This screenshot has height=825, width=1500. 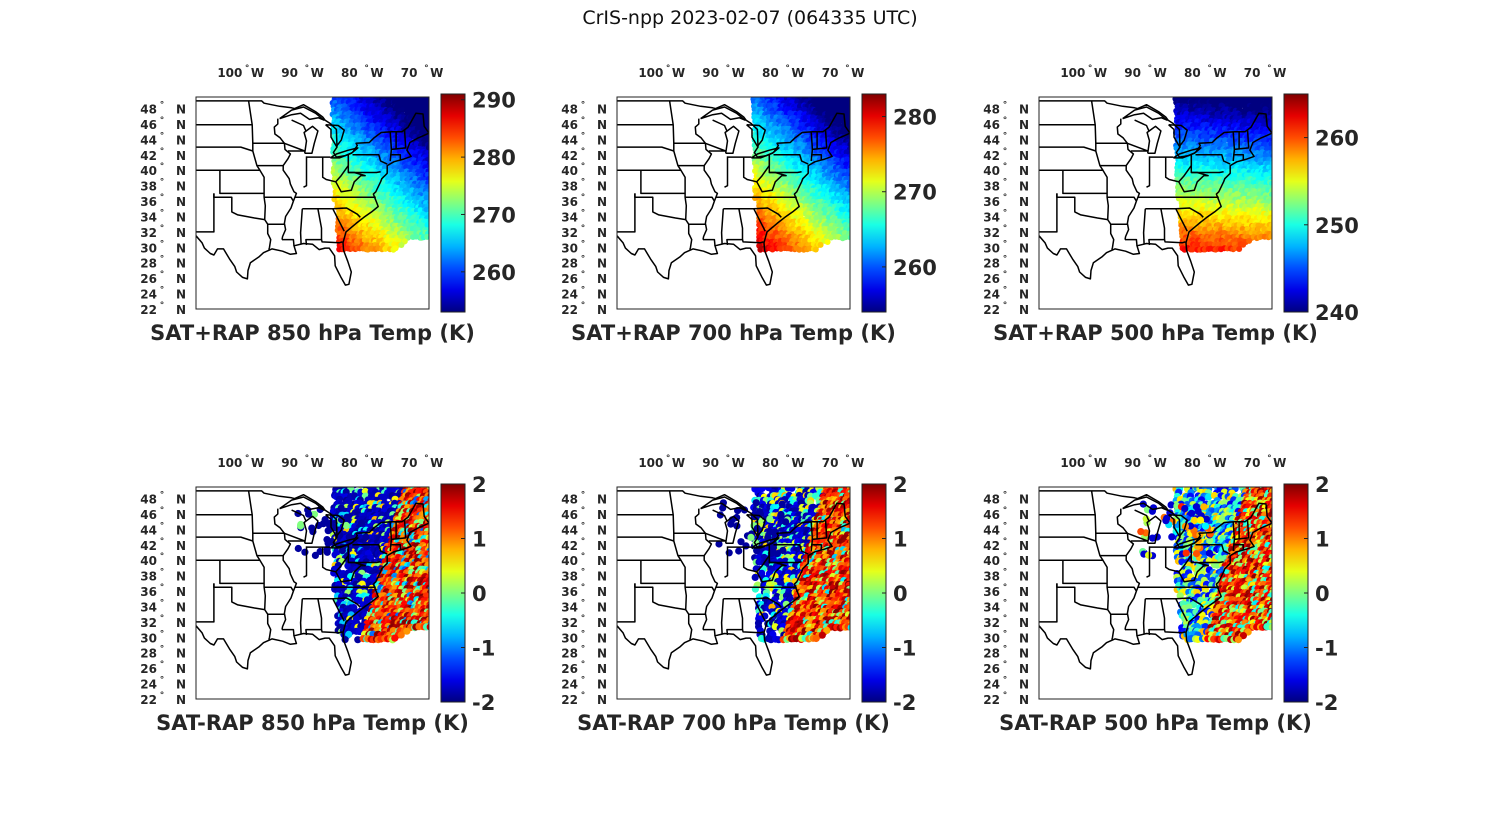 What do you see at coordinates (991, 202) in the screenshot?
I see `lat-tick-label: 36` at bounding box center [991, 202].